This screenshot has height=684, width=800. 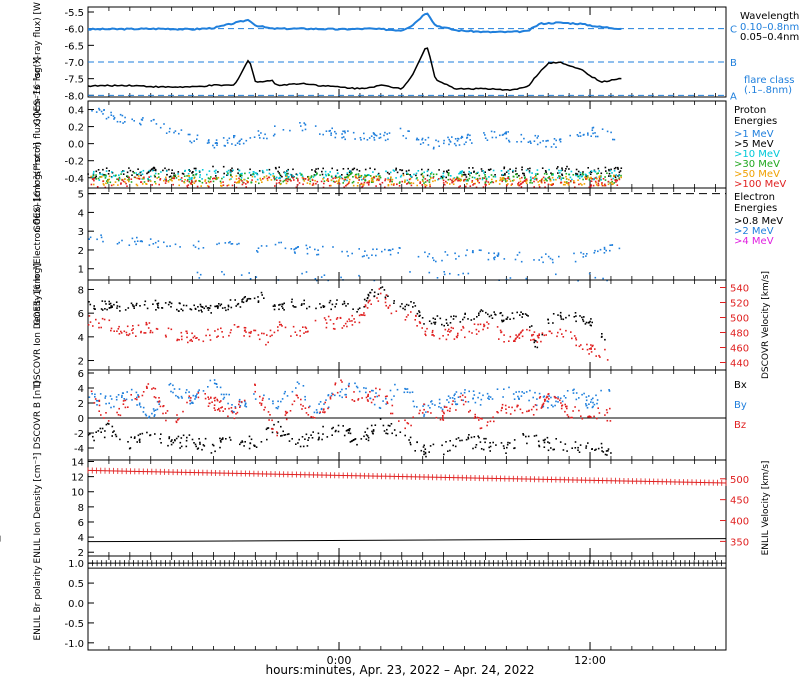 What do you see at coordinates (339, 660) in the screenshot?
I see `x-tick-label: 0:00` at bounding box center [339, 660].